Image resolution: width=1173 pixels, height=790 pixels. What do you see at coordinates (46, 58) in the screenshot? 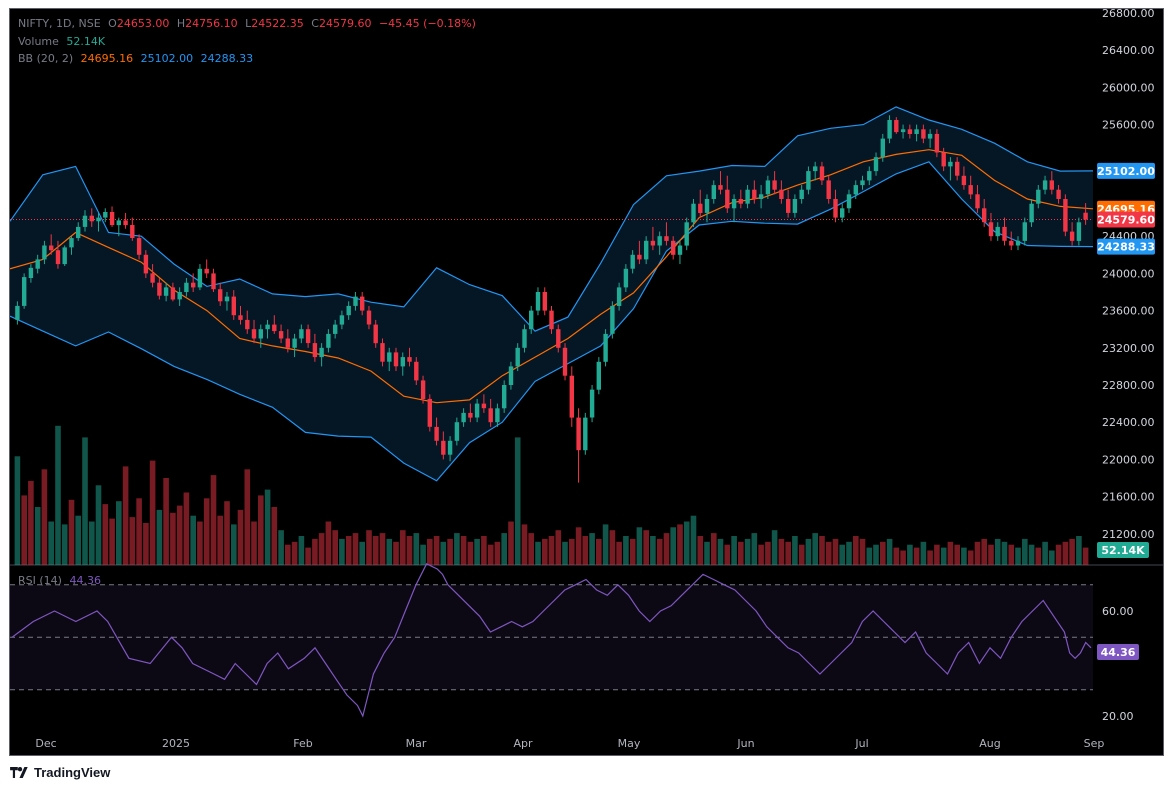
I see `bb-label: BB (20, 2)` at bounding box center [46, 58].